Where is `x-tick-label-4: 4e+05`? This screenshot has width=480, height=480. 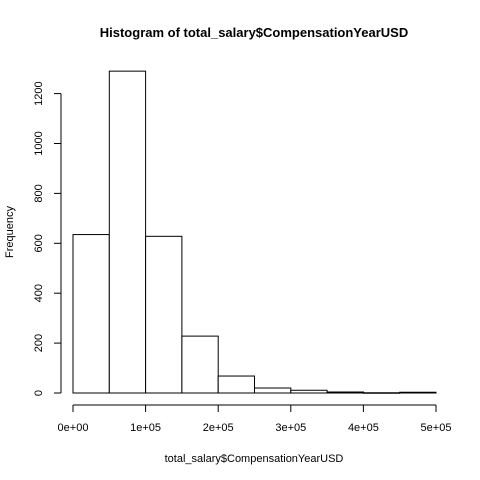 x-tick-label-4: 4e+05 is located at coordinates (363, 428).